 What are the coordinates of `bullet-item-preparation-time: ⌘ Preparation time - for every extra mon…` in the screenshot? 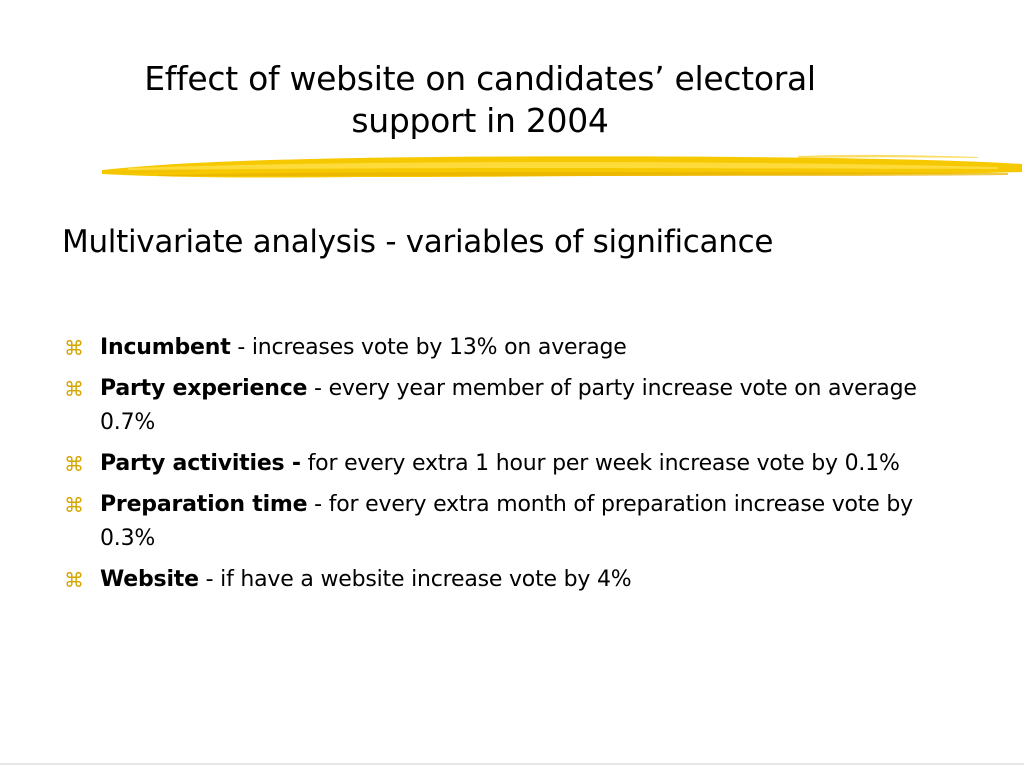 It's located at (512, 522).